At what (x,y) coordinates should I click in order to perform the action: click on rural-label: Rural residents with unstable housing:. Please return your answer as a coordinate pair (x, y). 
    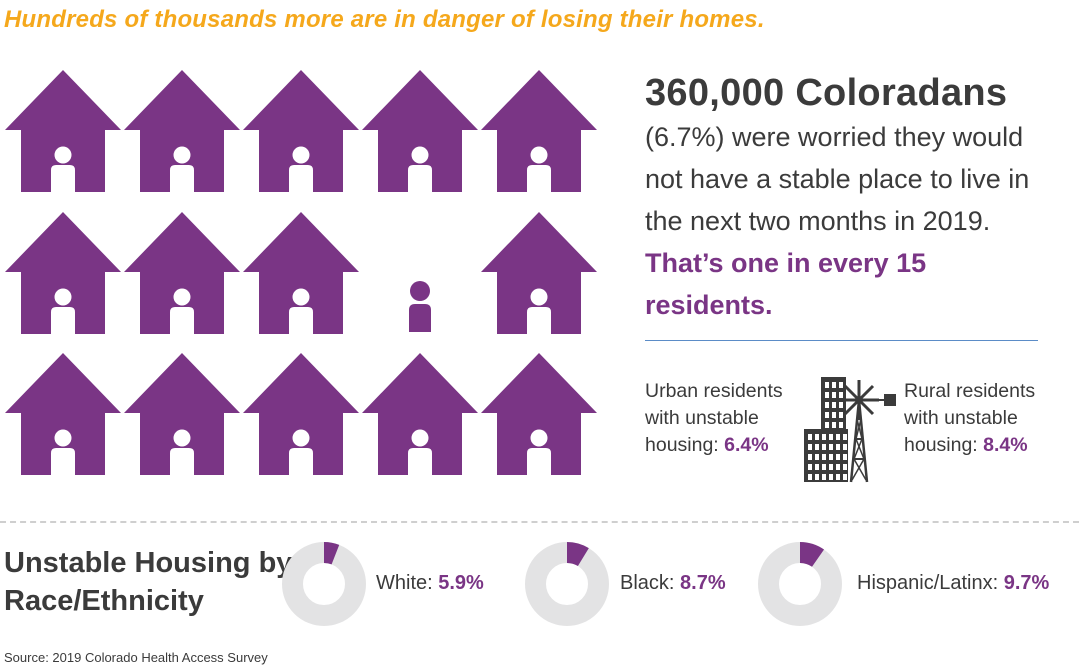
    Looking at the image, I should click on (970, 418).